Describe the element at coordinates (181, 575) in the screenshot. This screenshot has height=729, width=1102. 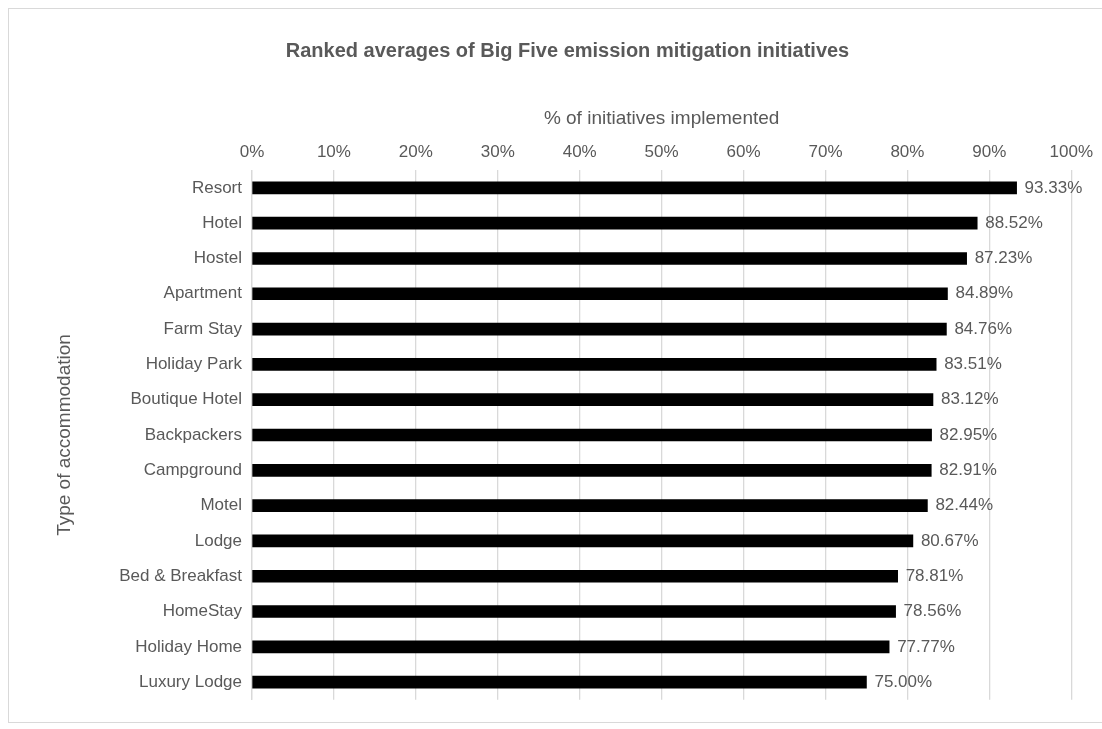
I see `y-tick-label: Bed & Breakfast` at that location.